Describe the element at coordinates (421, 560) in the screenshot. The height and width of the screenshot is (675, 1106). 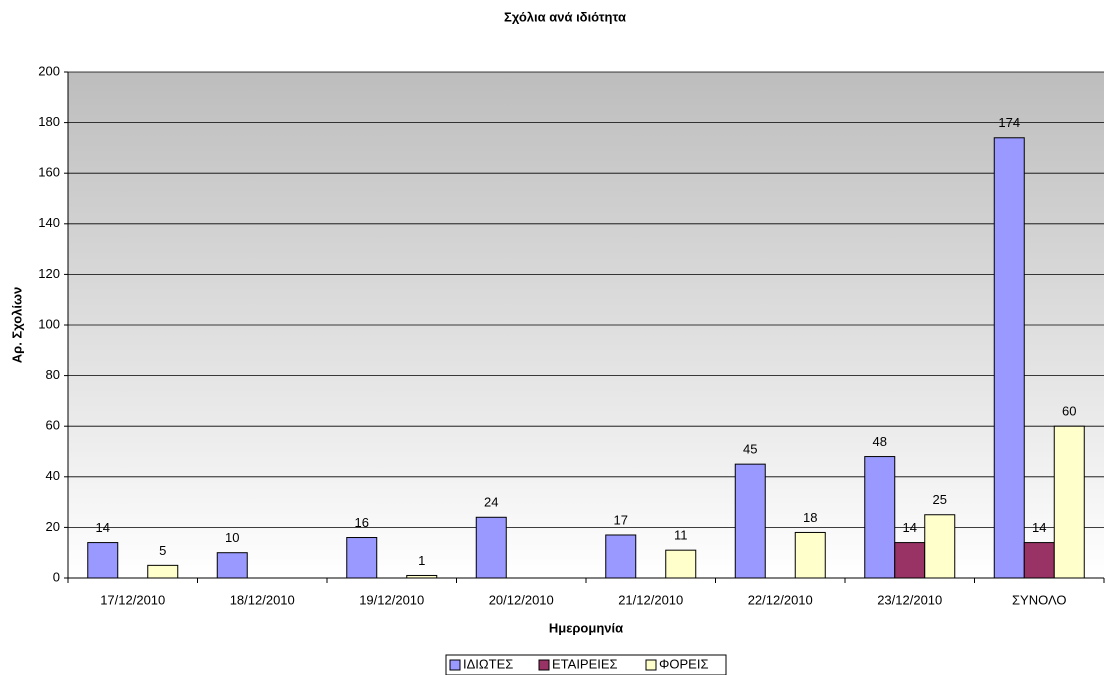
I see `data-label: 1` at that location.